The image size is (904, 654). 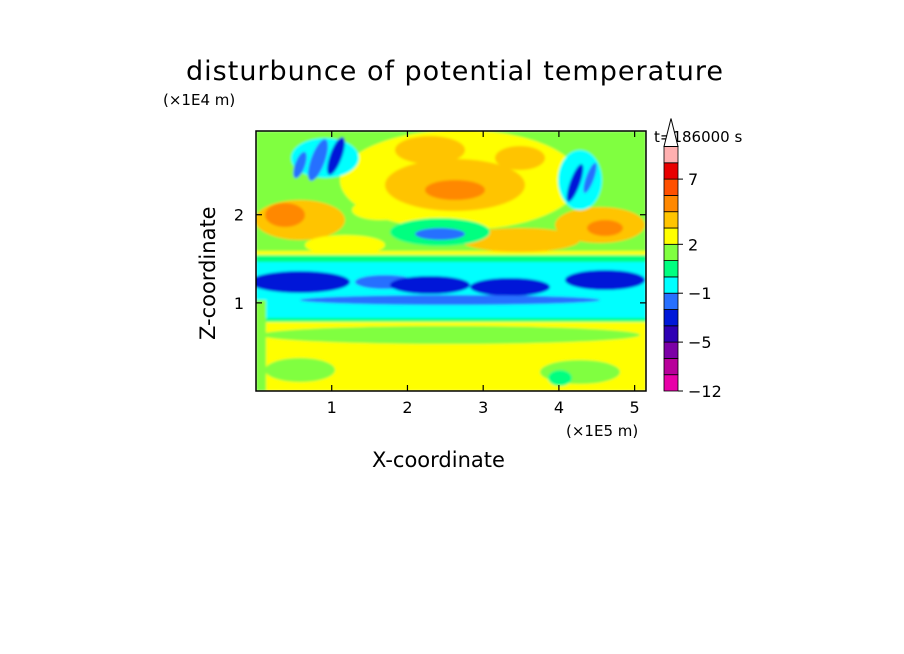 I want to click on x-axis-label: X-coordinate, so click(x=438, y=460).